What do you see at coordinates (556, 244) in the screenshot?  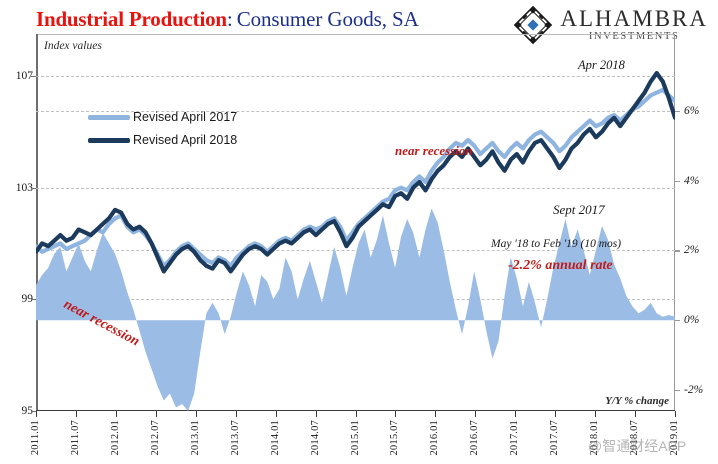 I see `annotation-date-range: May '18 to Feb '19 (10 mos)` at bounding box center [556, 244].